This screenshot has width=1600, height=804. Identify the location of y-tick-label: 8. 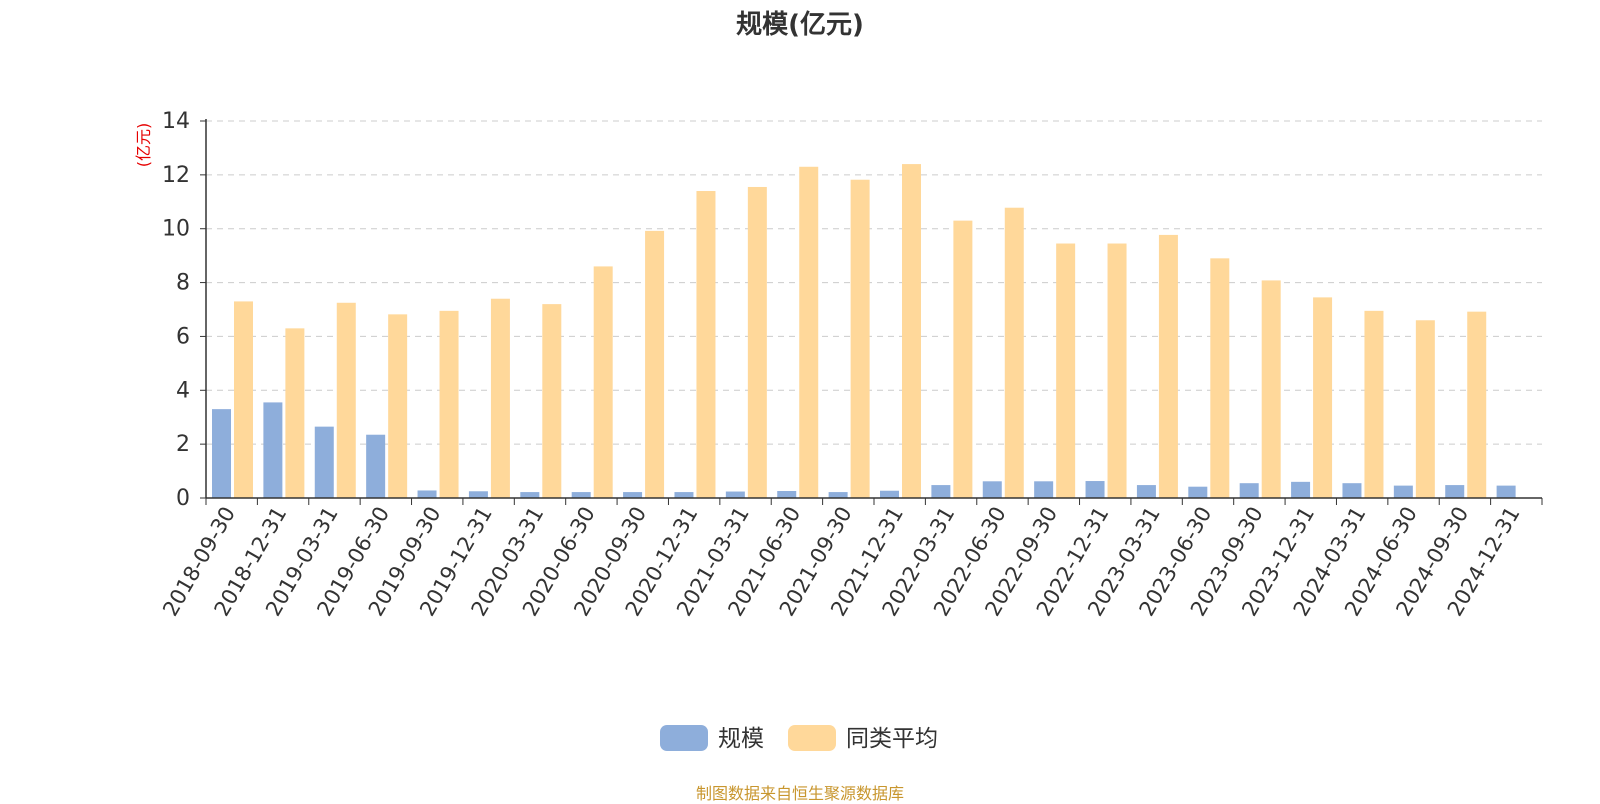
(183, 283).